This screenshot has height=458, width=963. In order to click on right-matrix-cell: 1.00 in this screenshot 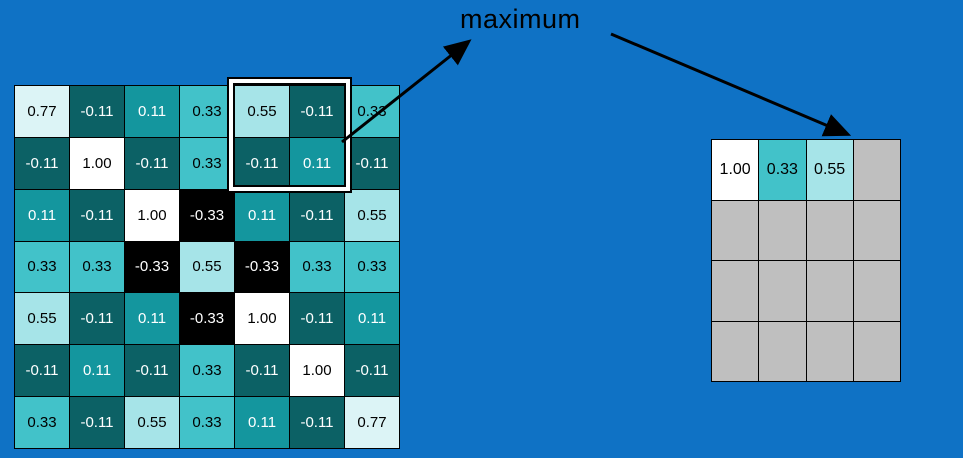, I will do `click(735, 170)`.